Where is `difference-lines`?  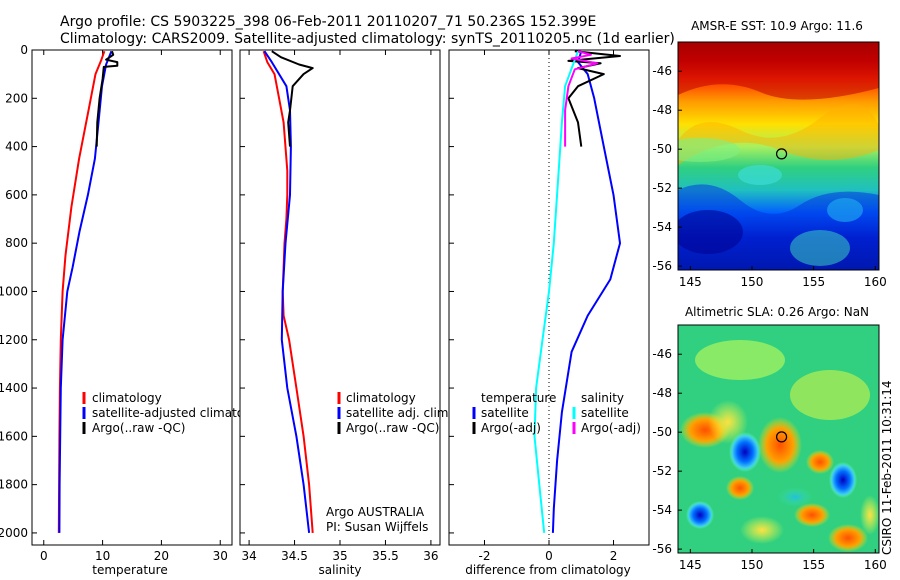
difference-lines is located at coordinates (577, 292).